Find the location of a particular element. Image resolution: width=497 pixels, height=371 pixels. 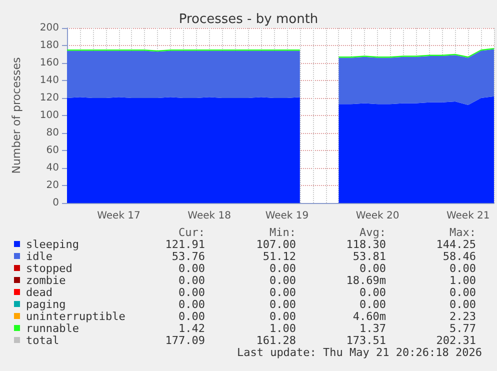

text: 144.25 is located at coordinates (456, 244).